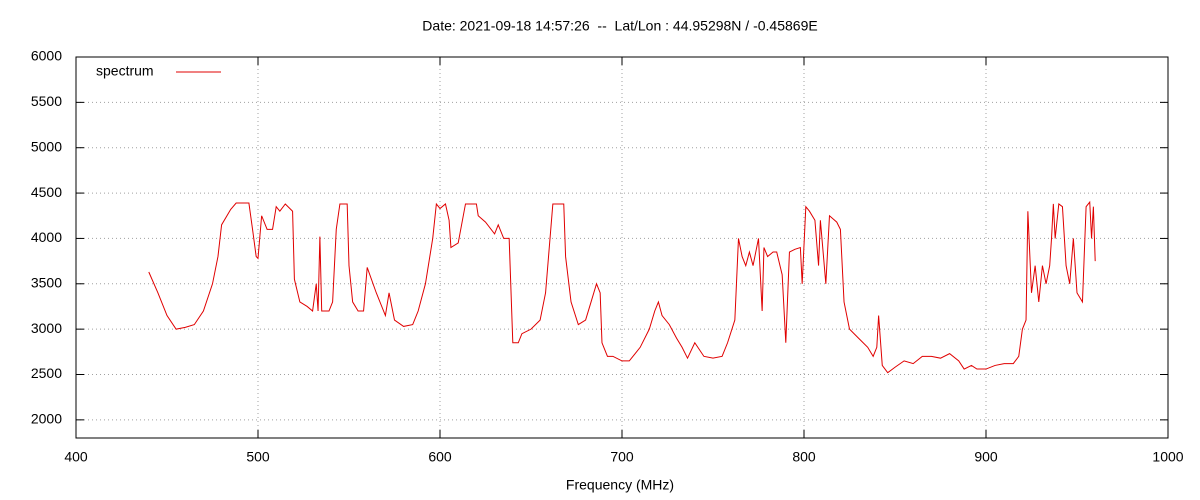 This screenshot has height=500, width=1200. Describe the element at coordinates (620, 485) in the screenshot. I see `x-axis-label: Frequency (MHz)` at that location.